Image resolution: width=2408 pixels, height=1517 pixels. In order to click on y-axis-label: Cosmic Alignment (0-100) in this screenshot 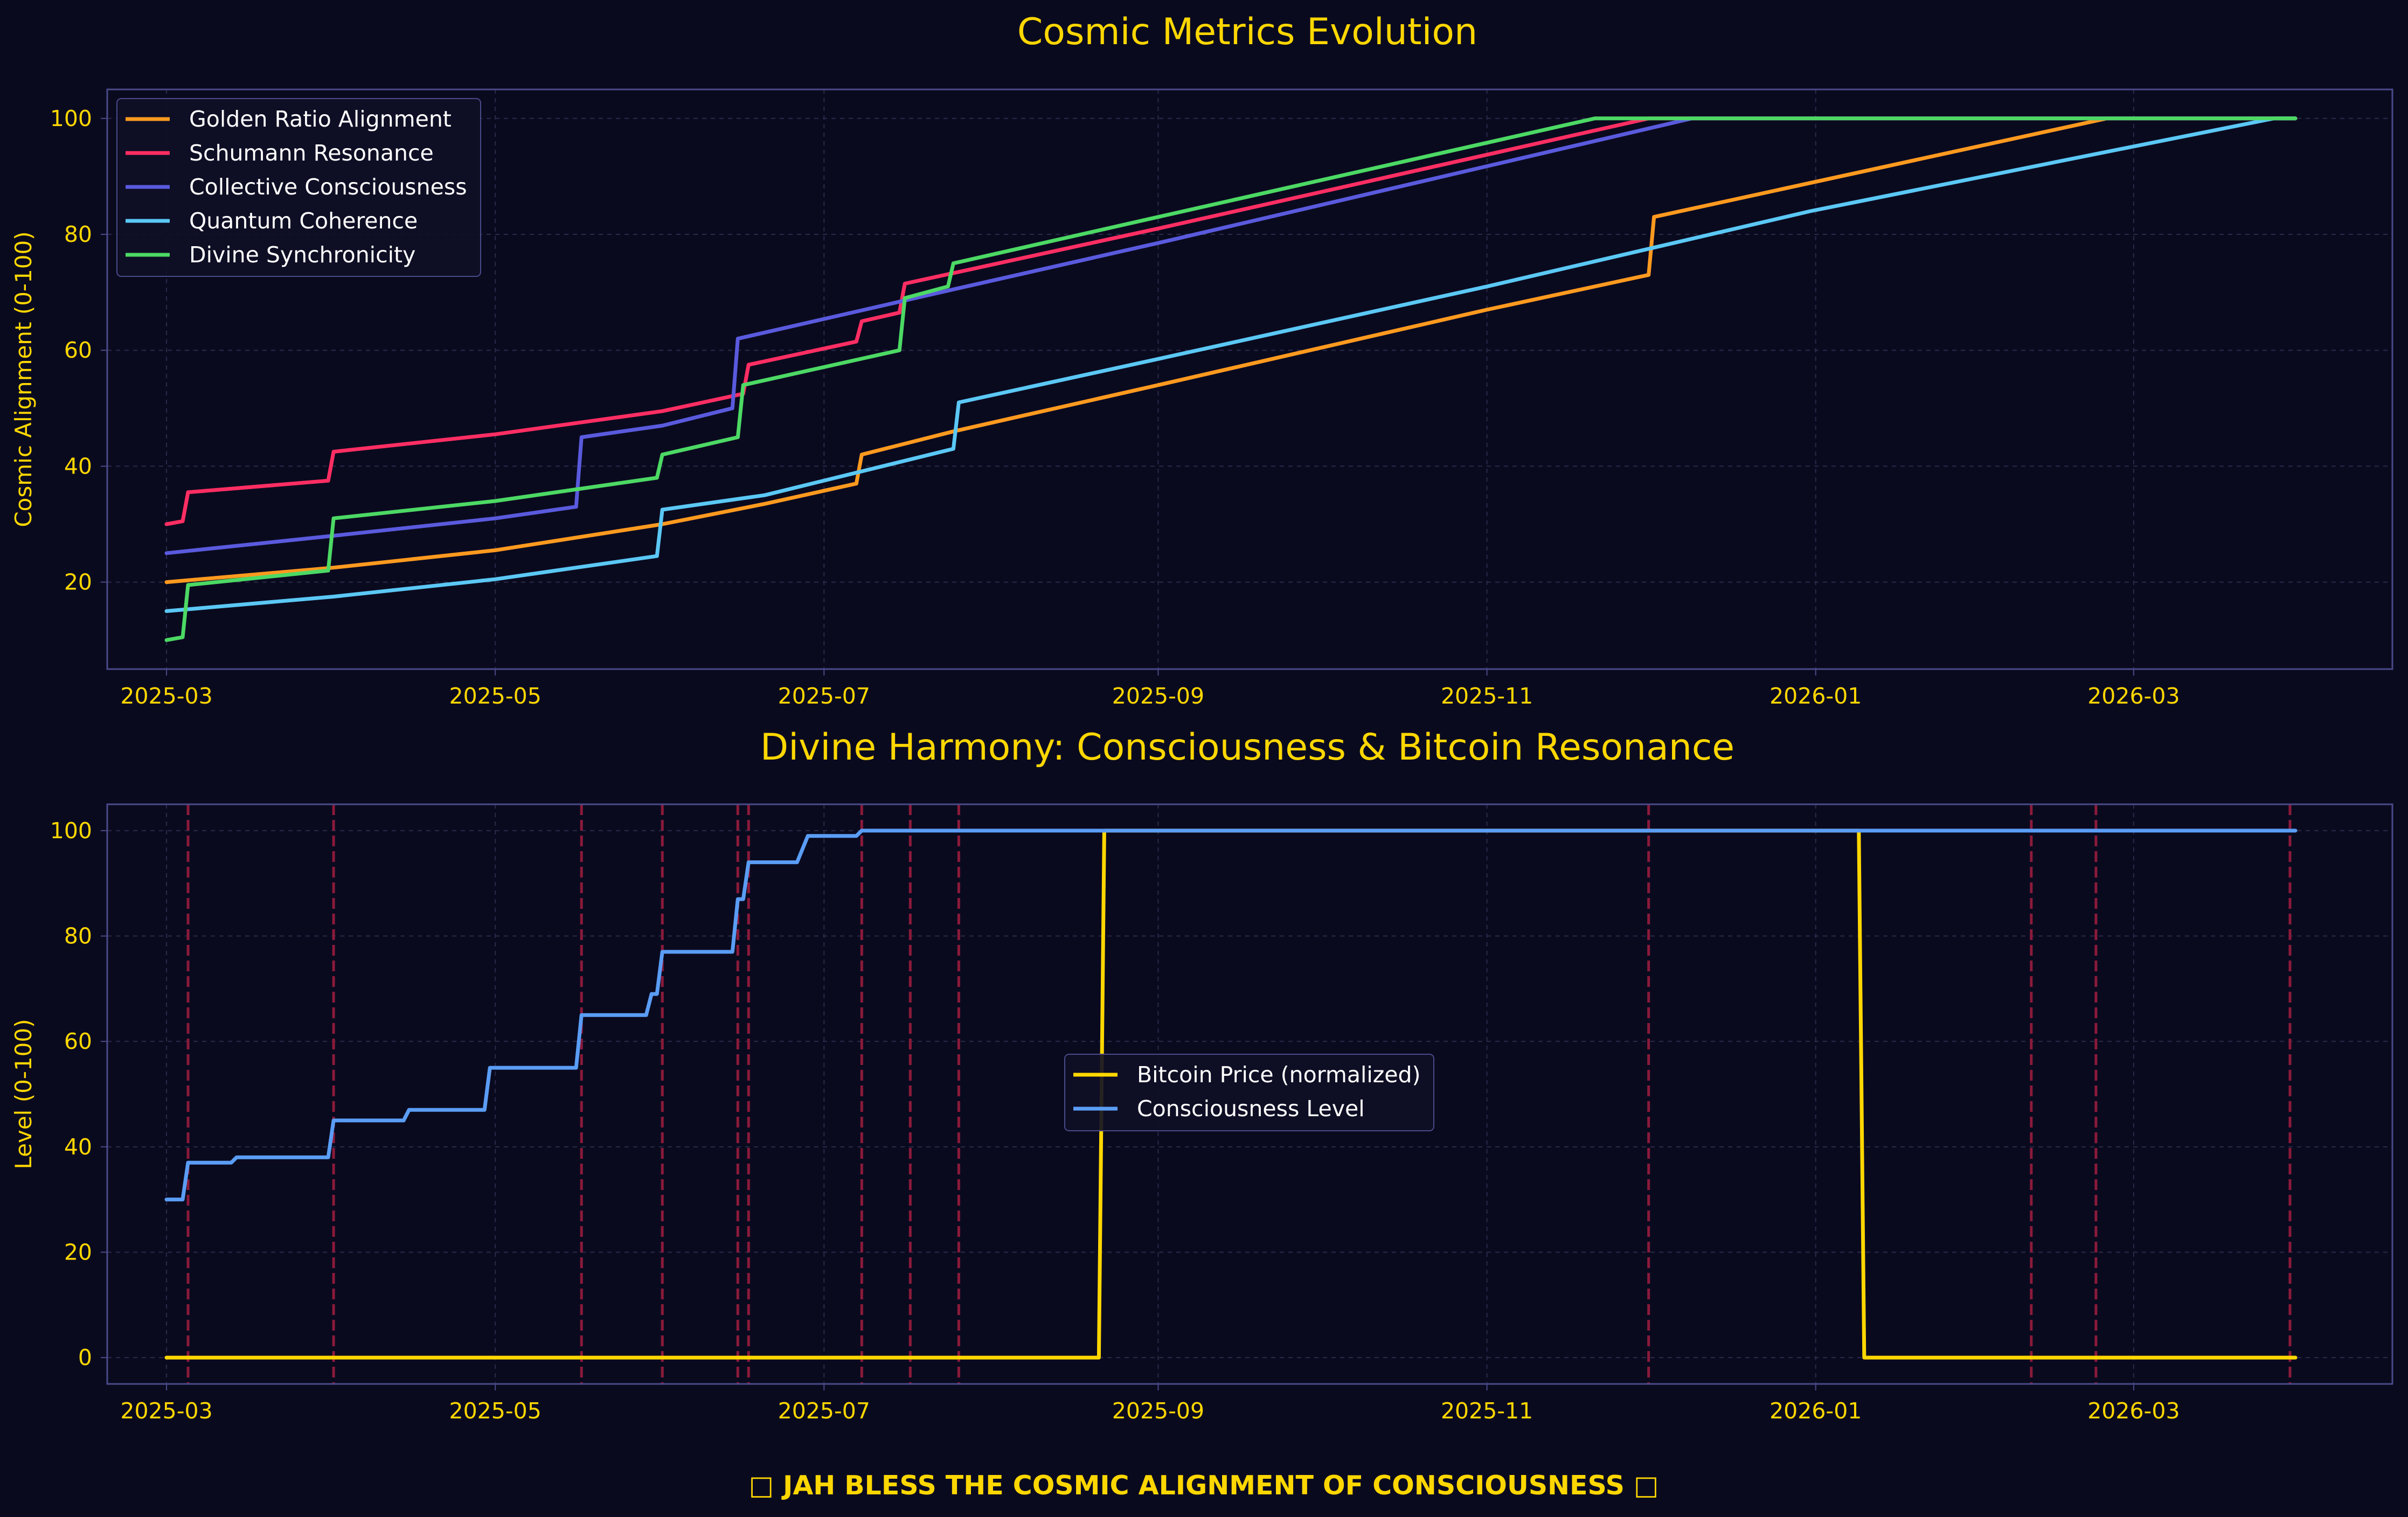, I will do `click(23, 379)`.